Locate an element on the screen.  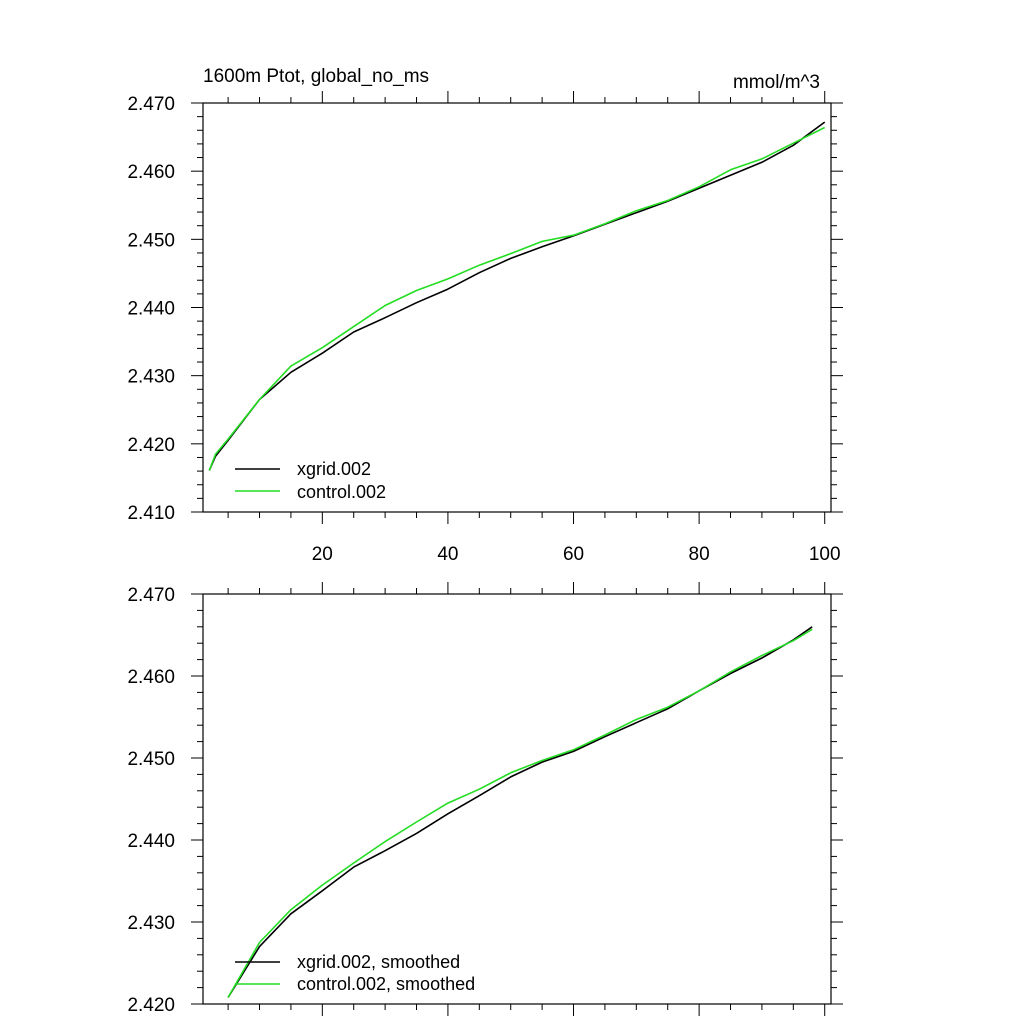
legend-label-xgrid: xgrid.002 is located at coordinates (334, 469).